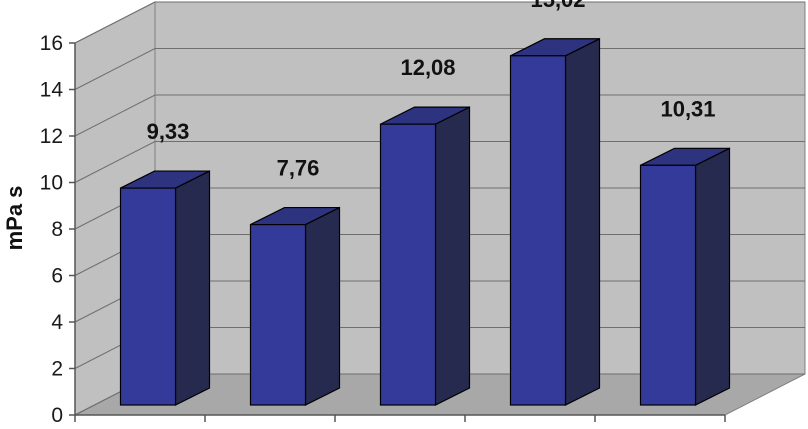  Describe the element at coordinates (14, 218) in the screenshot. I see `y-axis-label: mPa s` at that location.